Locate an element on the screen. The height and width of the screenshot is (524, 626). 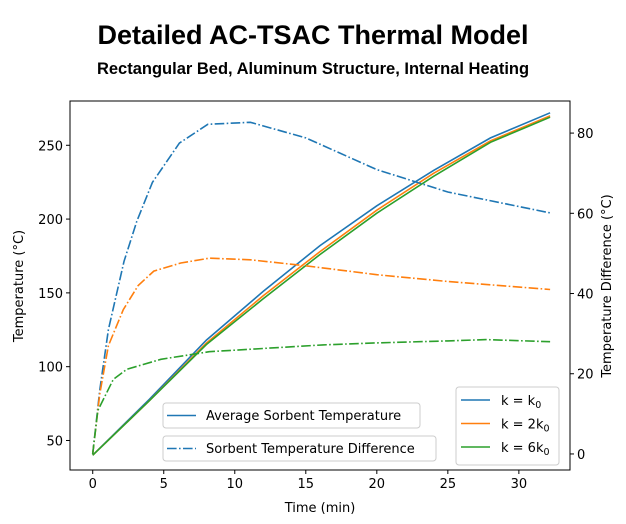
x-tick-label: 20 is located at coordinates (377, 484).